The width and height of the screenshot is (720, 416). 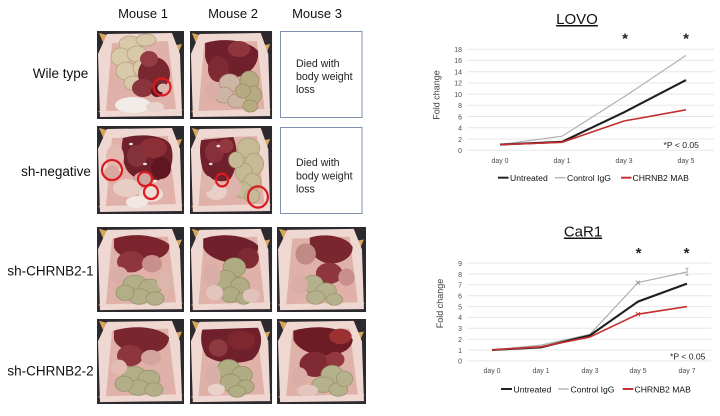 I want to click on svg-text: Mouse 1, so click(x=143, y=13).